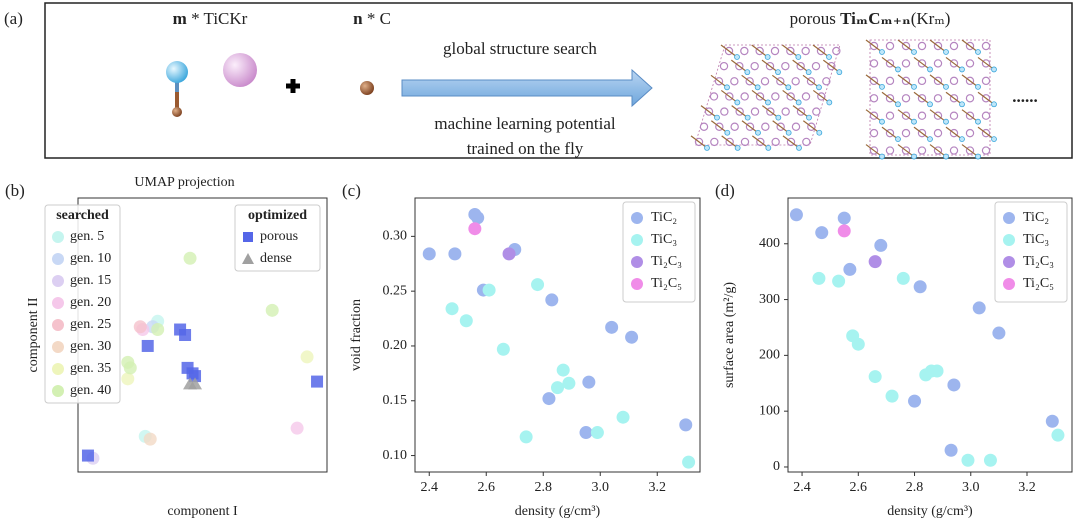 Image resolution: width=1080 pixels, height=522 pixels. I want to click on y-tick-label: 100, so click(769, 410).